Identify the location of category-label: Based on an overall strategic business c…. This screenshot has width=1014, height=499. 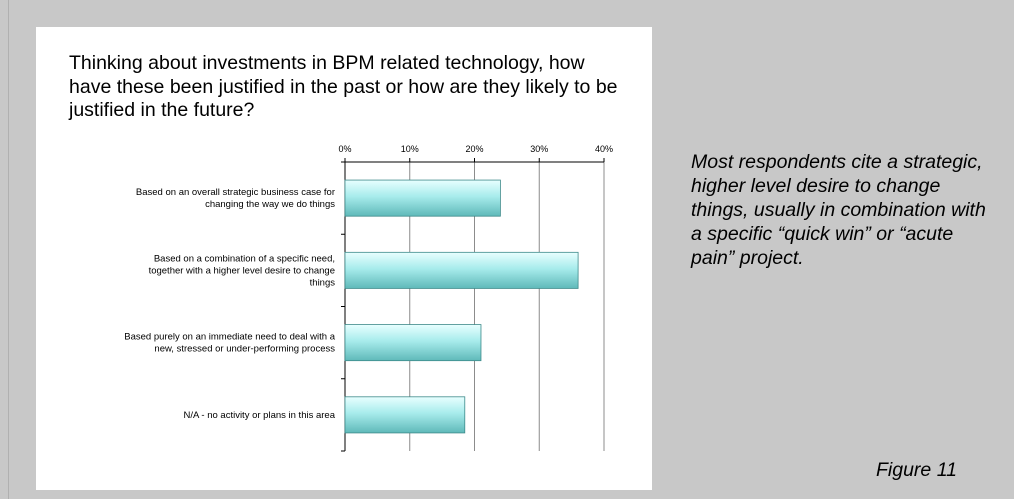
(235, 192).